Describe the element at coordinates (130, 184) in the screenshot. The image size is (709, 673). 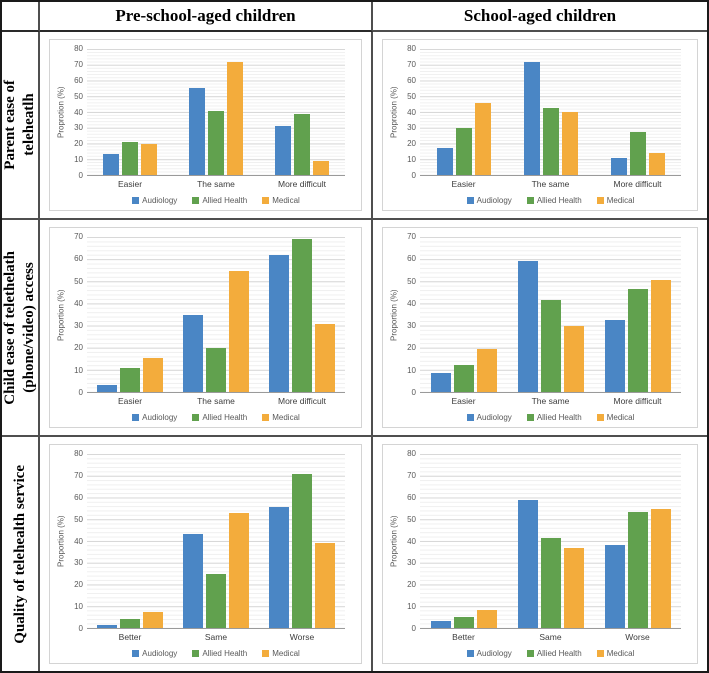
I see `x-category-label-easier: Easier` at that location.